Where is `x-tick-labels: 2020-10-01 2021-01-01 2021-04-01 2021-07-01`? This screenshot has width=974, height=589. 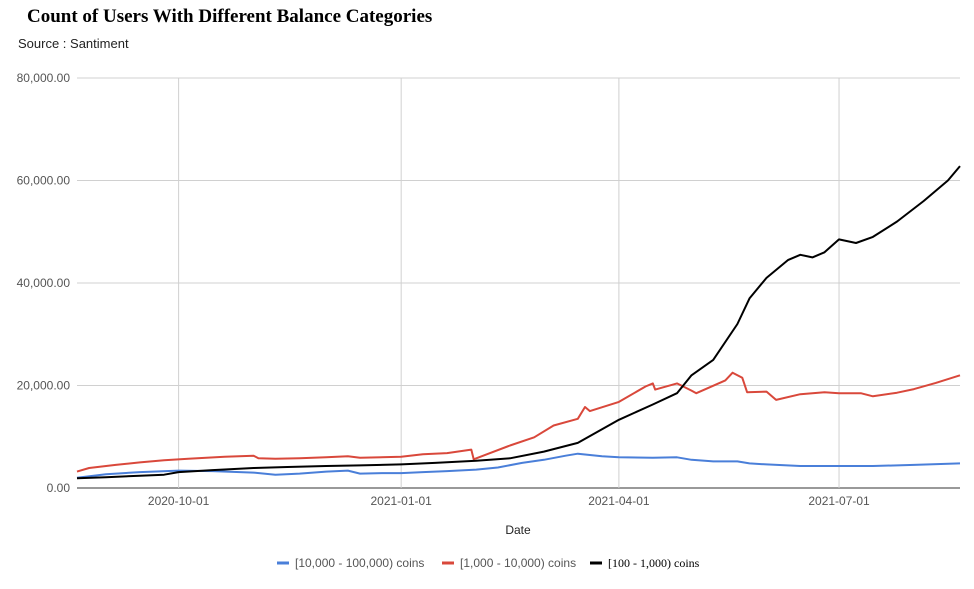 x-tick-labels: 2020-10-01 2021-01-01 2021-04-01 2021-07-01 is located at coordinates (509, 501).